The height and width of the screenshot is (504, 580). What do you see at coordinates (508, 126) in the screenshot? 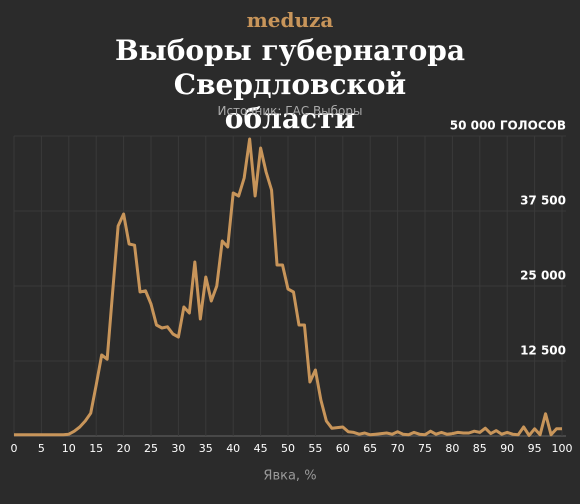
I see `y-tick-label: 50 000 ГОЛОСОВ` at bounding box center [508, 126].